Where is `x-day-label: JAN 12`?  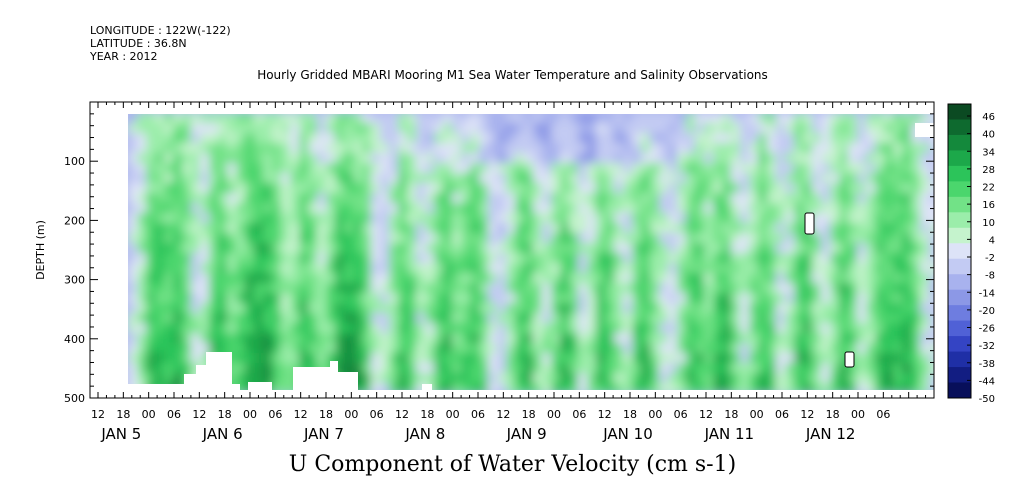 x-day-label: JAN 12 is located at coordinates (830, 434).